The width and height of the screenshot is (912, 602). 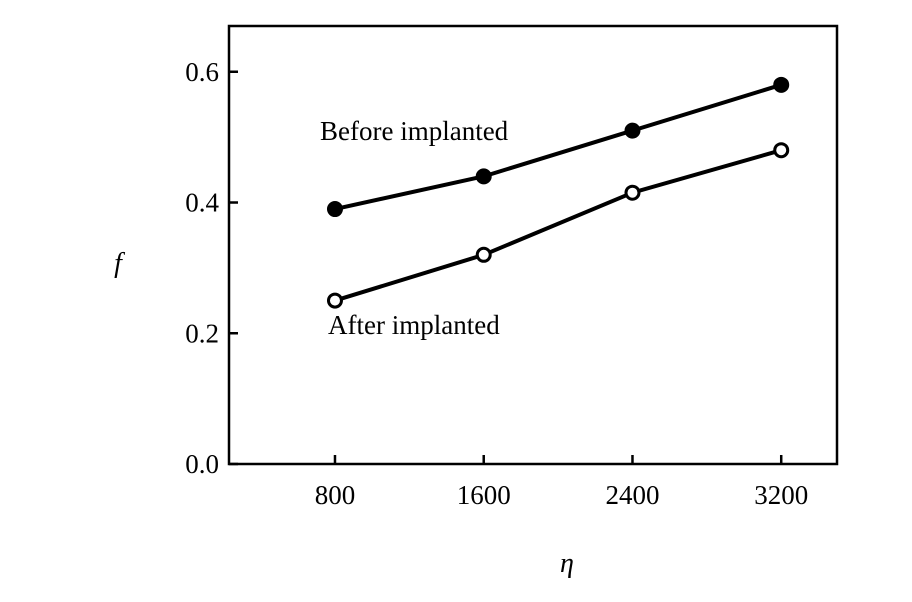 I want to click on x-tick-label-1: 1600, so click(x=484, y=495).